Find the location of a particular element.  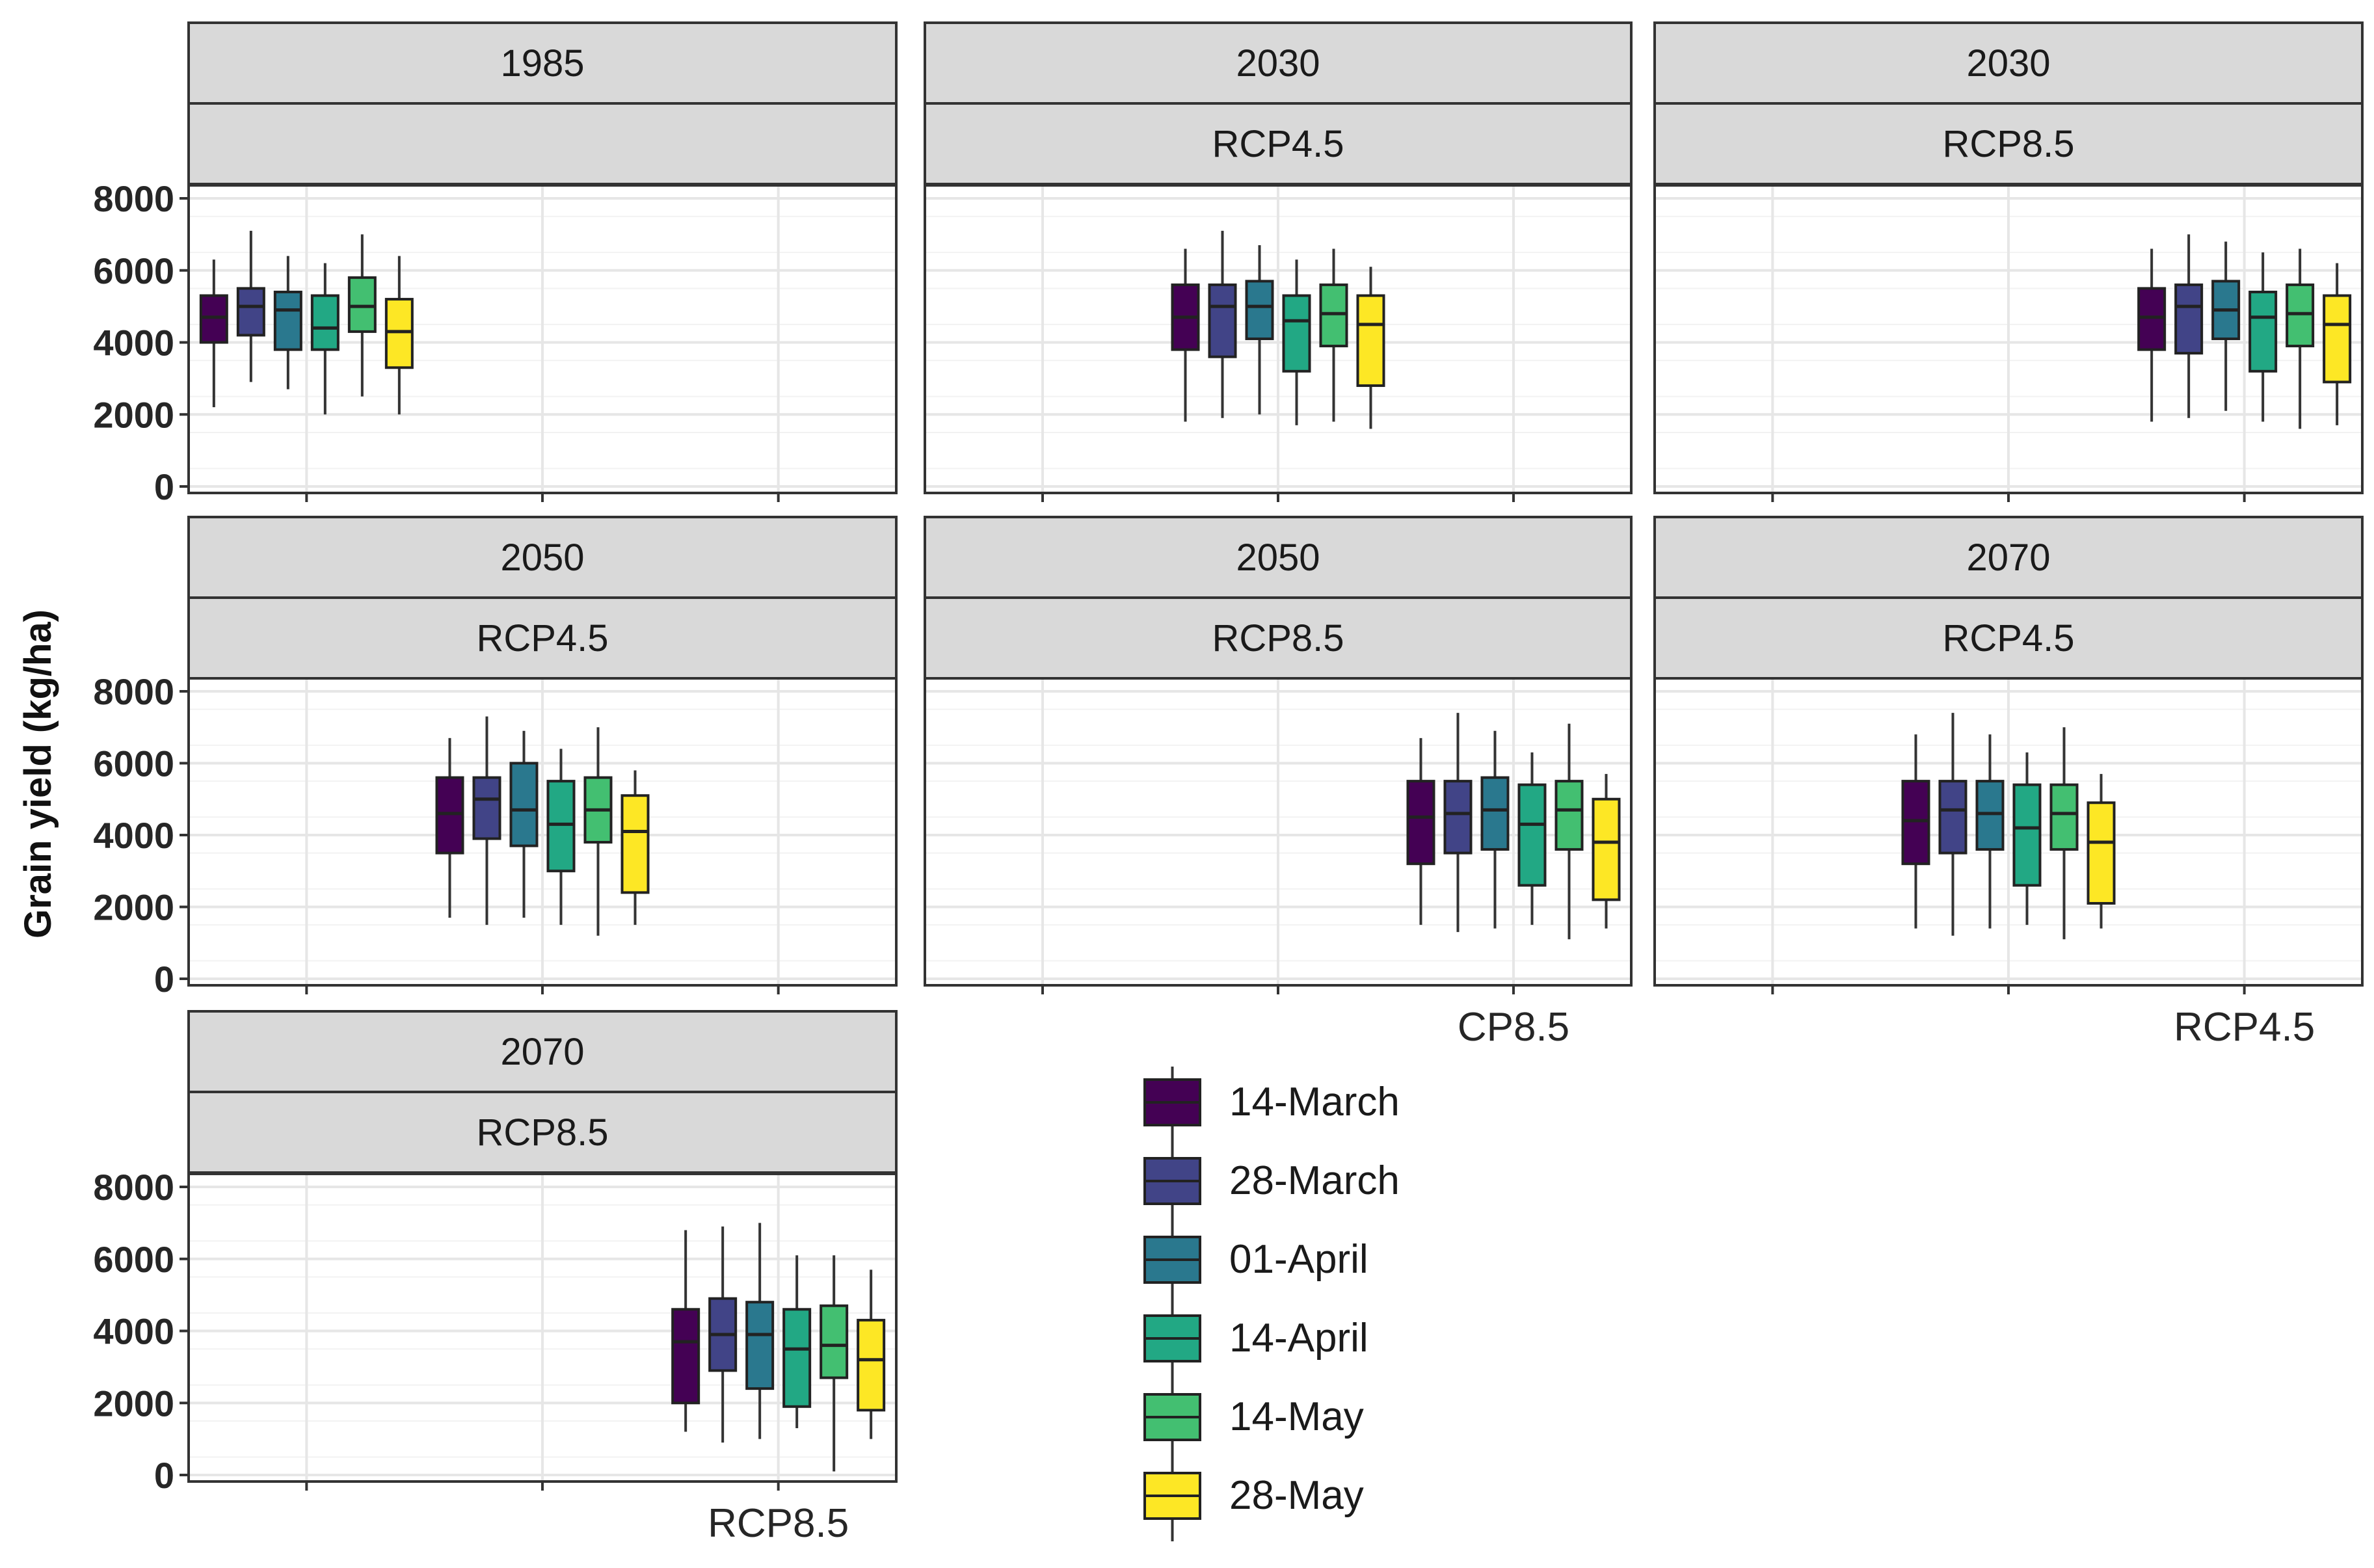

legend-item-14-may: 14-May is located at coordinates (1253, 1422).